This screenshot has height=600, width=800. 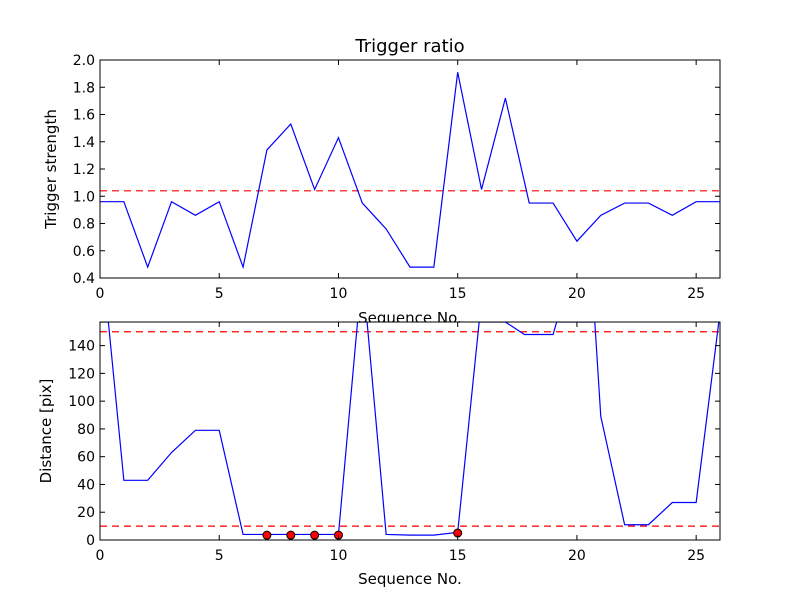 What do you see at coordinates (409, 46) in the screenshot?
I see `chart-title: Trigger ratio` at bounding box center [409, 46].